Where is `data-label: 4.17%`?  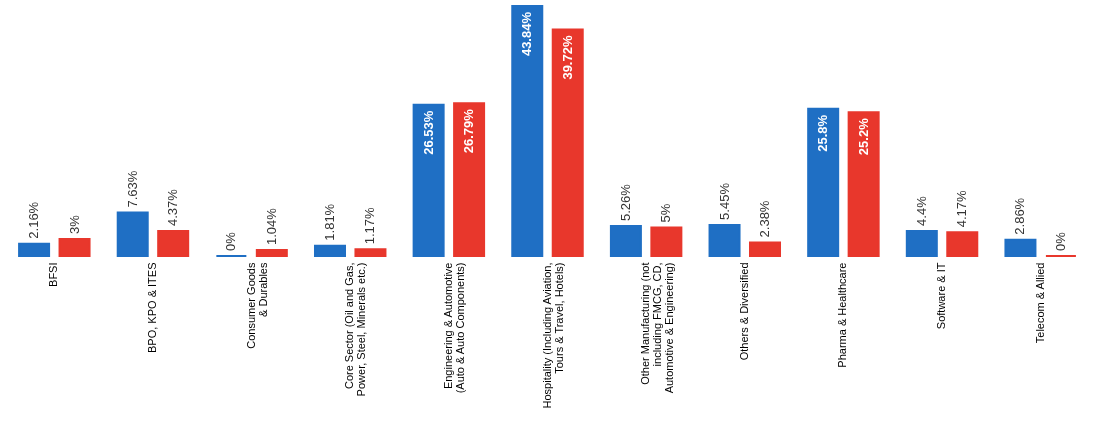 data-label: 4.17% is located at coordinates (962, 208).